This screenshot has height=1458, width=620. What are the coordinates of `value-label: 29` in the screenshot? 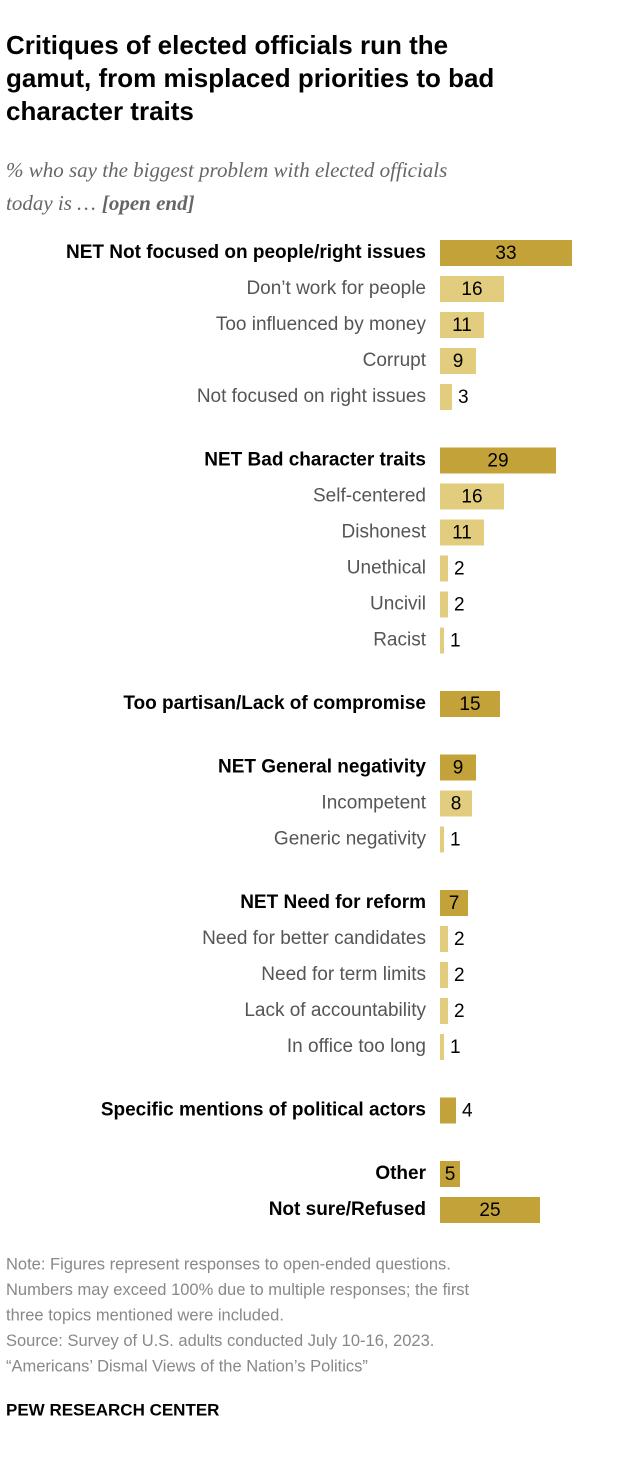 It's located at (497, 461).